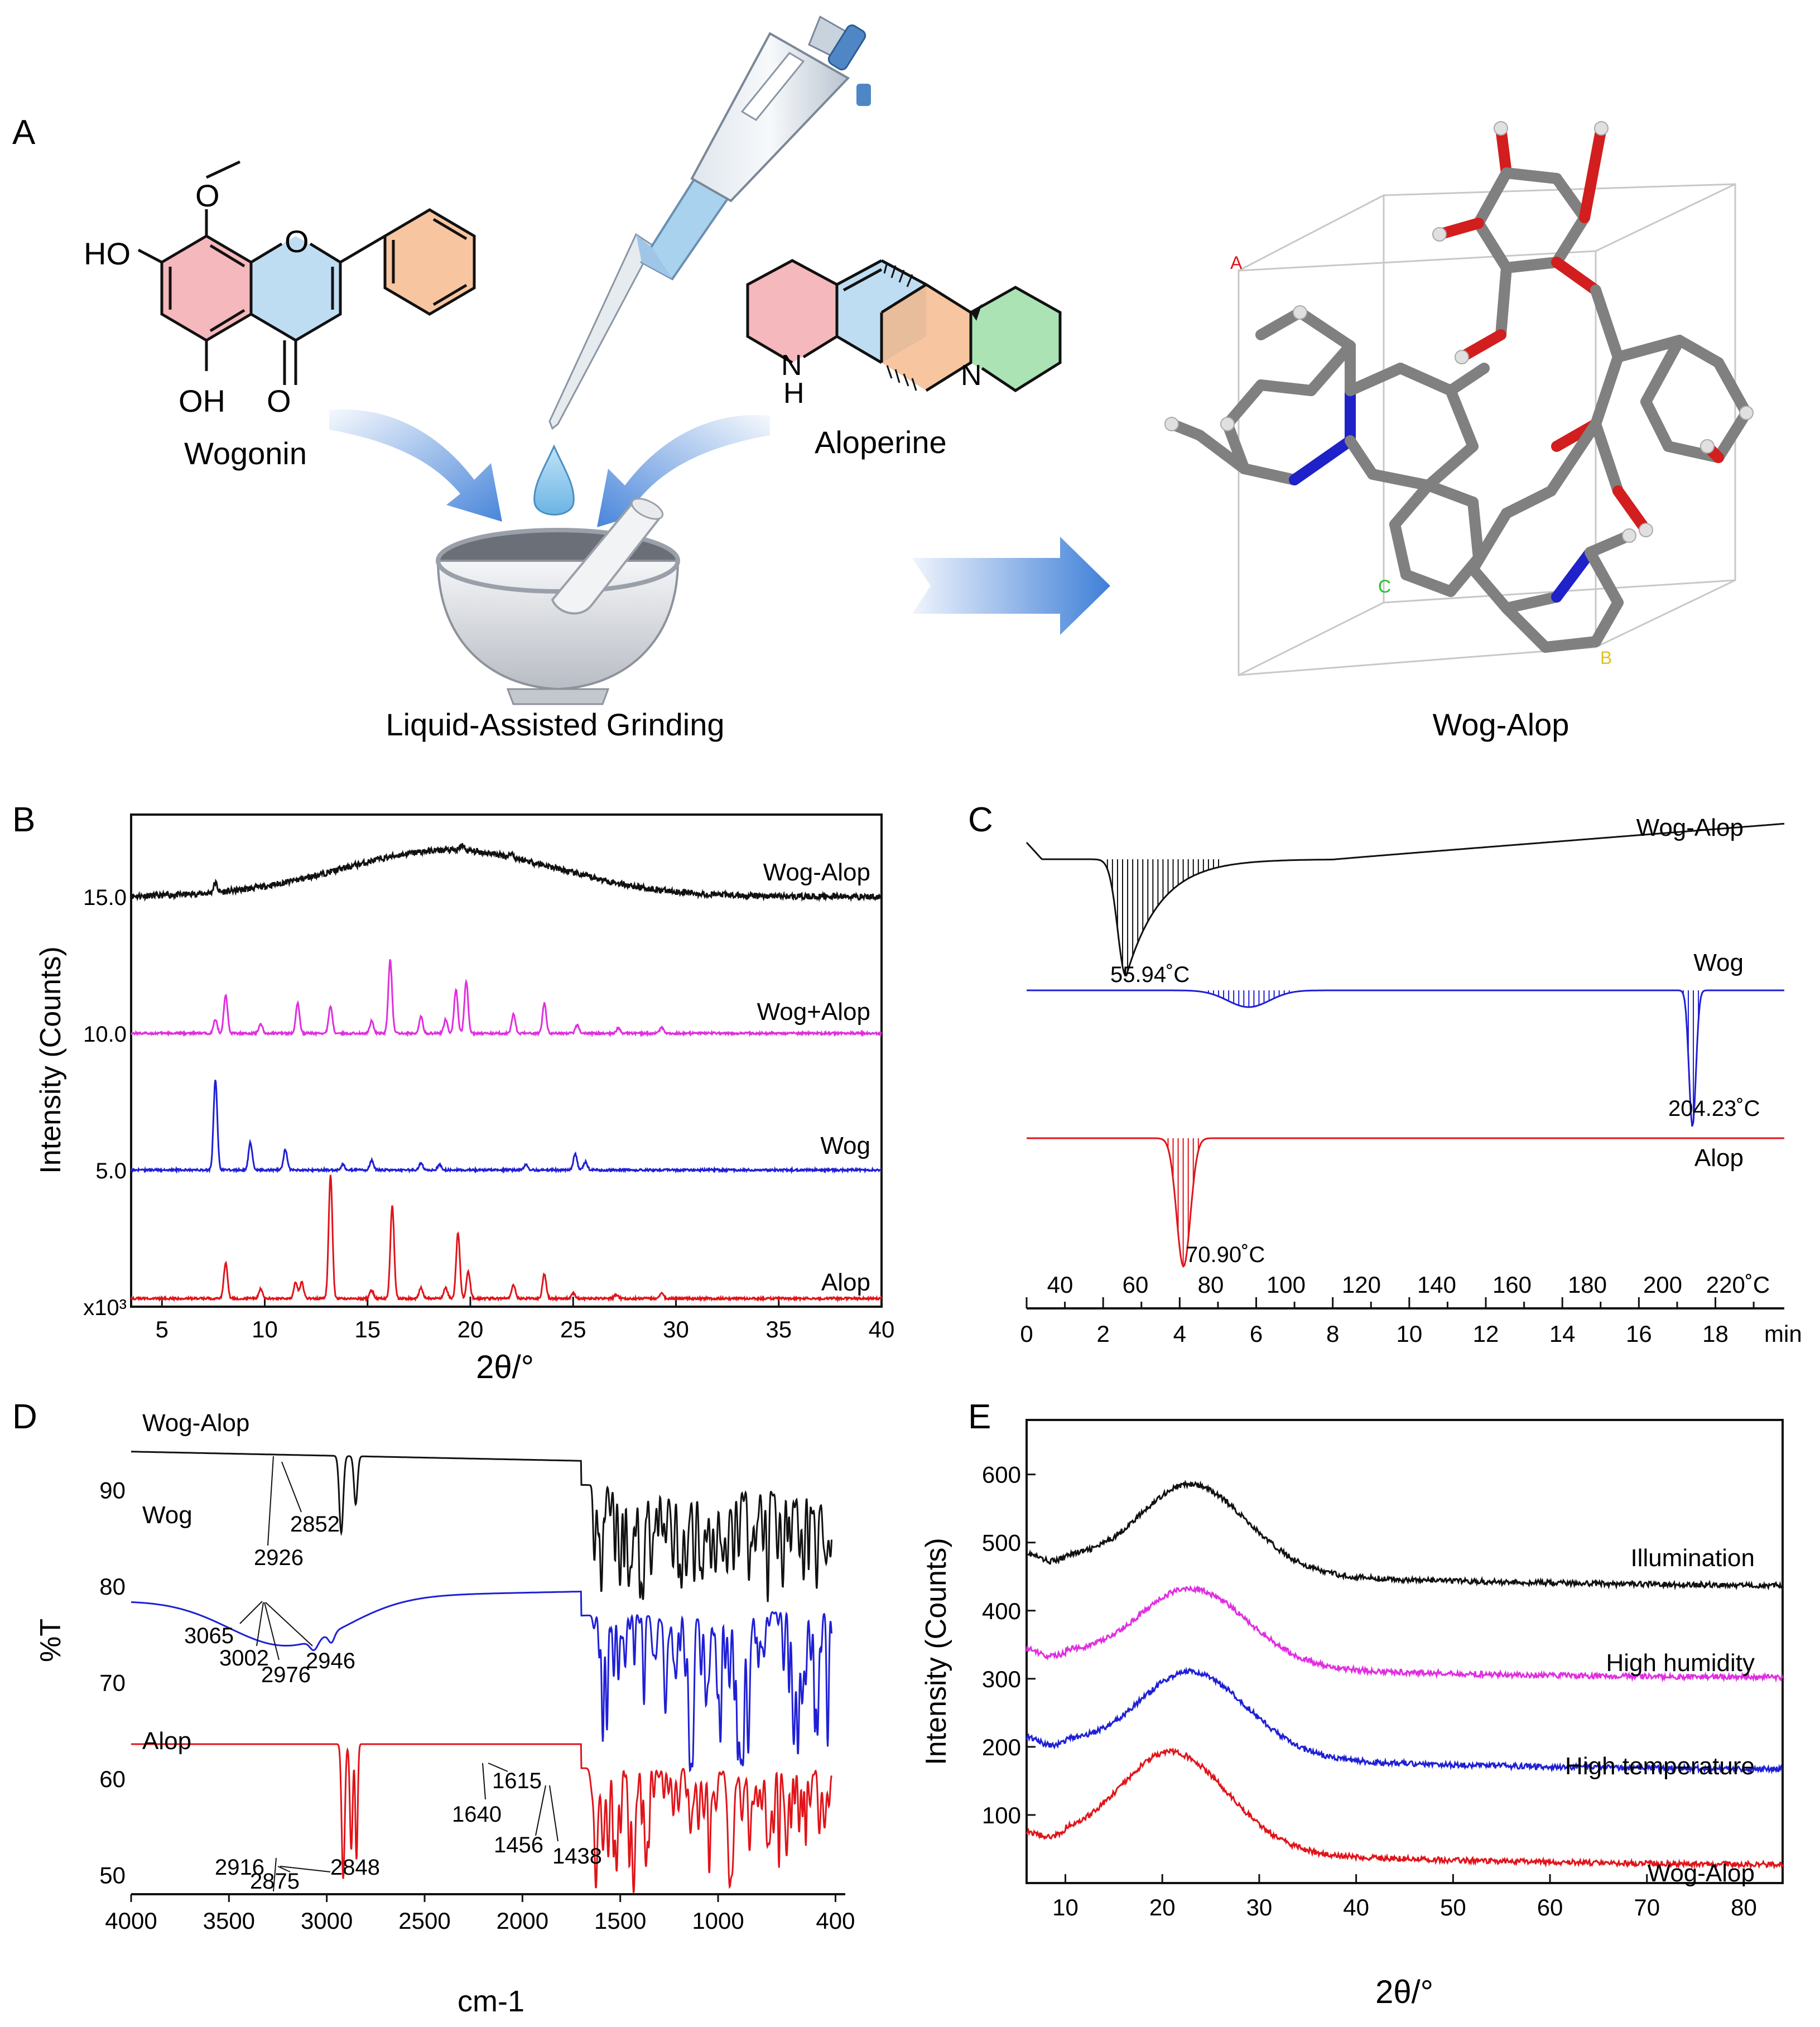 The width and height of the screenshot is (1820, 2027). I want to click on left-curved-arrow, so click(415, 465).